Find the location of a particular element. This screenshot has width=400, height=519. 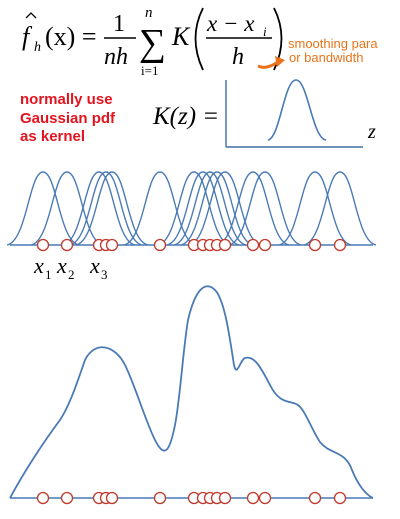

kernel-curve is located at coordinates (297, 110).